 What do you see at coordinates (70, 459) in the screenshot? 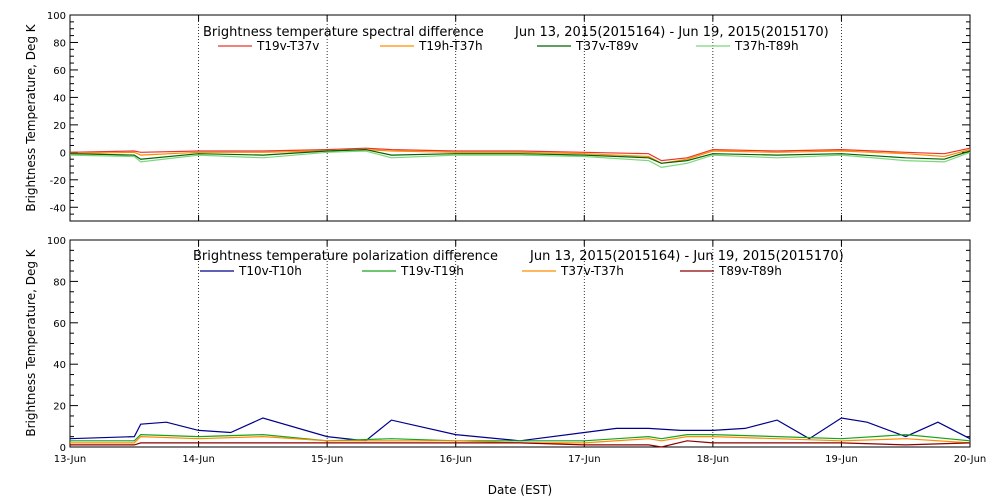
I see `x-tick-label: 13-Jun` at bounding box center [70, 459].